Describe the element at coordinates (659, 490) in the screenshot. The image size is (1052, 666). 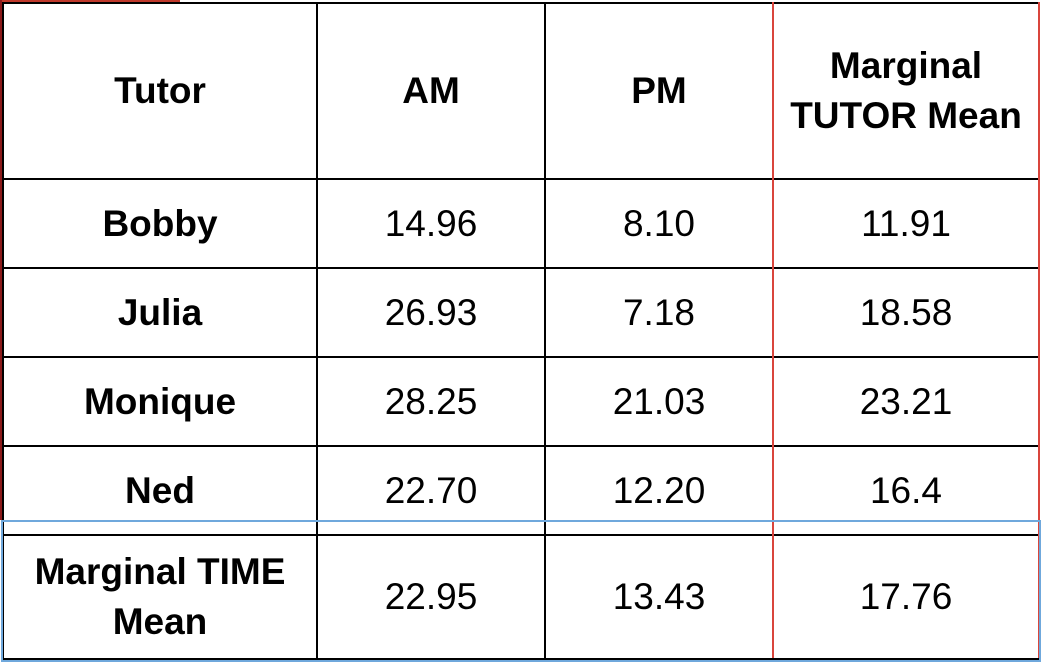
I see `pm-value: 12.20` at that location.